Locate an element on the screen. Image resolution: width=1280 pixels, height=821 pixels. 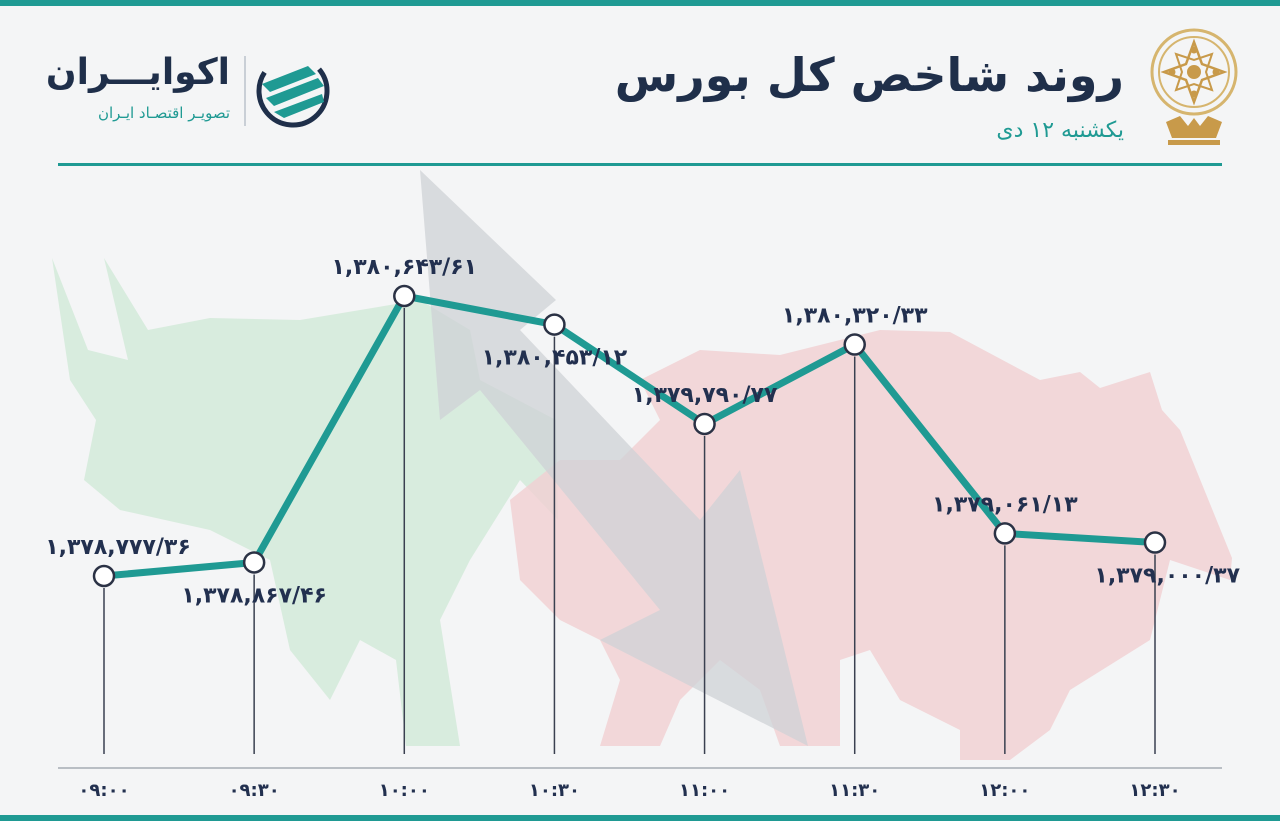
page-title: روند شاخص کل بورس is located at coordinates (869, 75).